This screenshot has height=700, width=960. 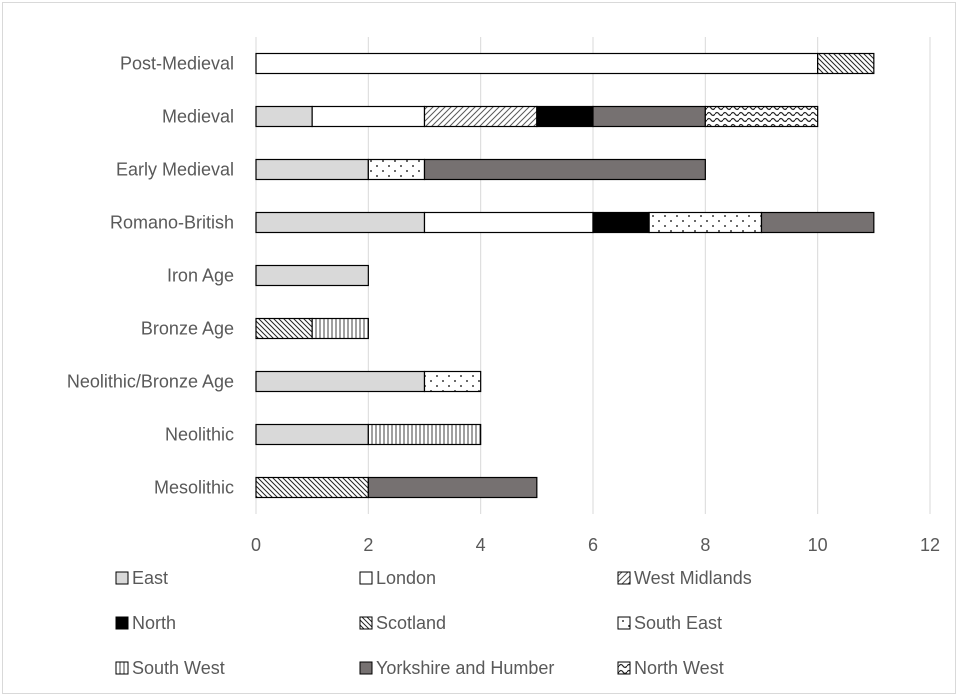 What do you see at coordinates (621, 222) in the screenshot?
I see `bar-segment-romano-british-north` at bounding box center [621, 222].